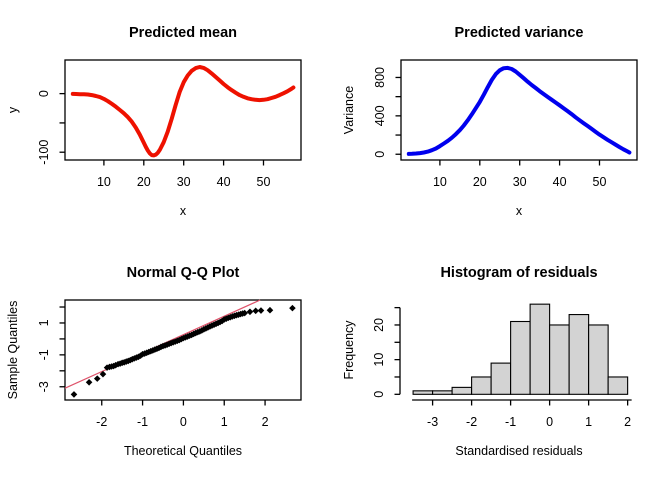 The image size is (672, 480). I want to click on y-axis-label: Sample Quantiles, so click(13, 350).